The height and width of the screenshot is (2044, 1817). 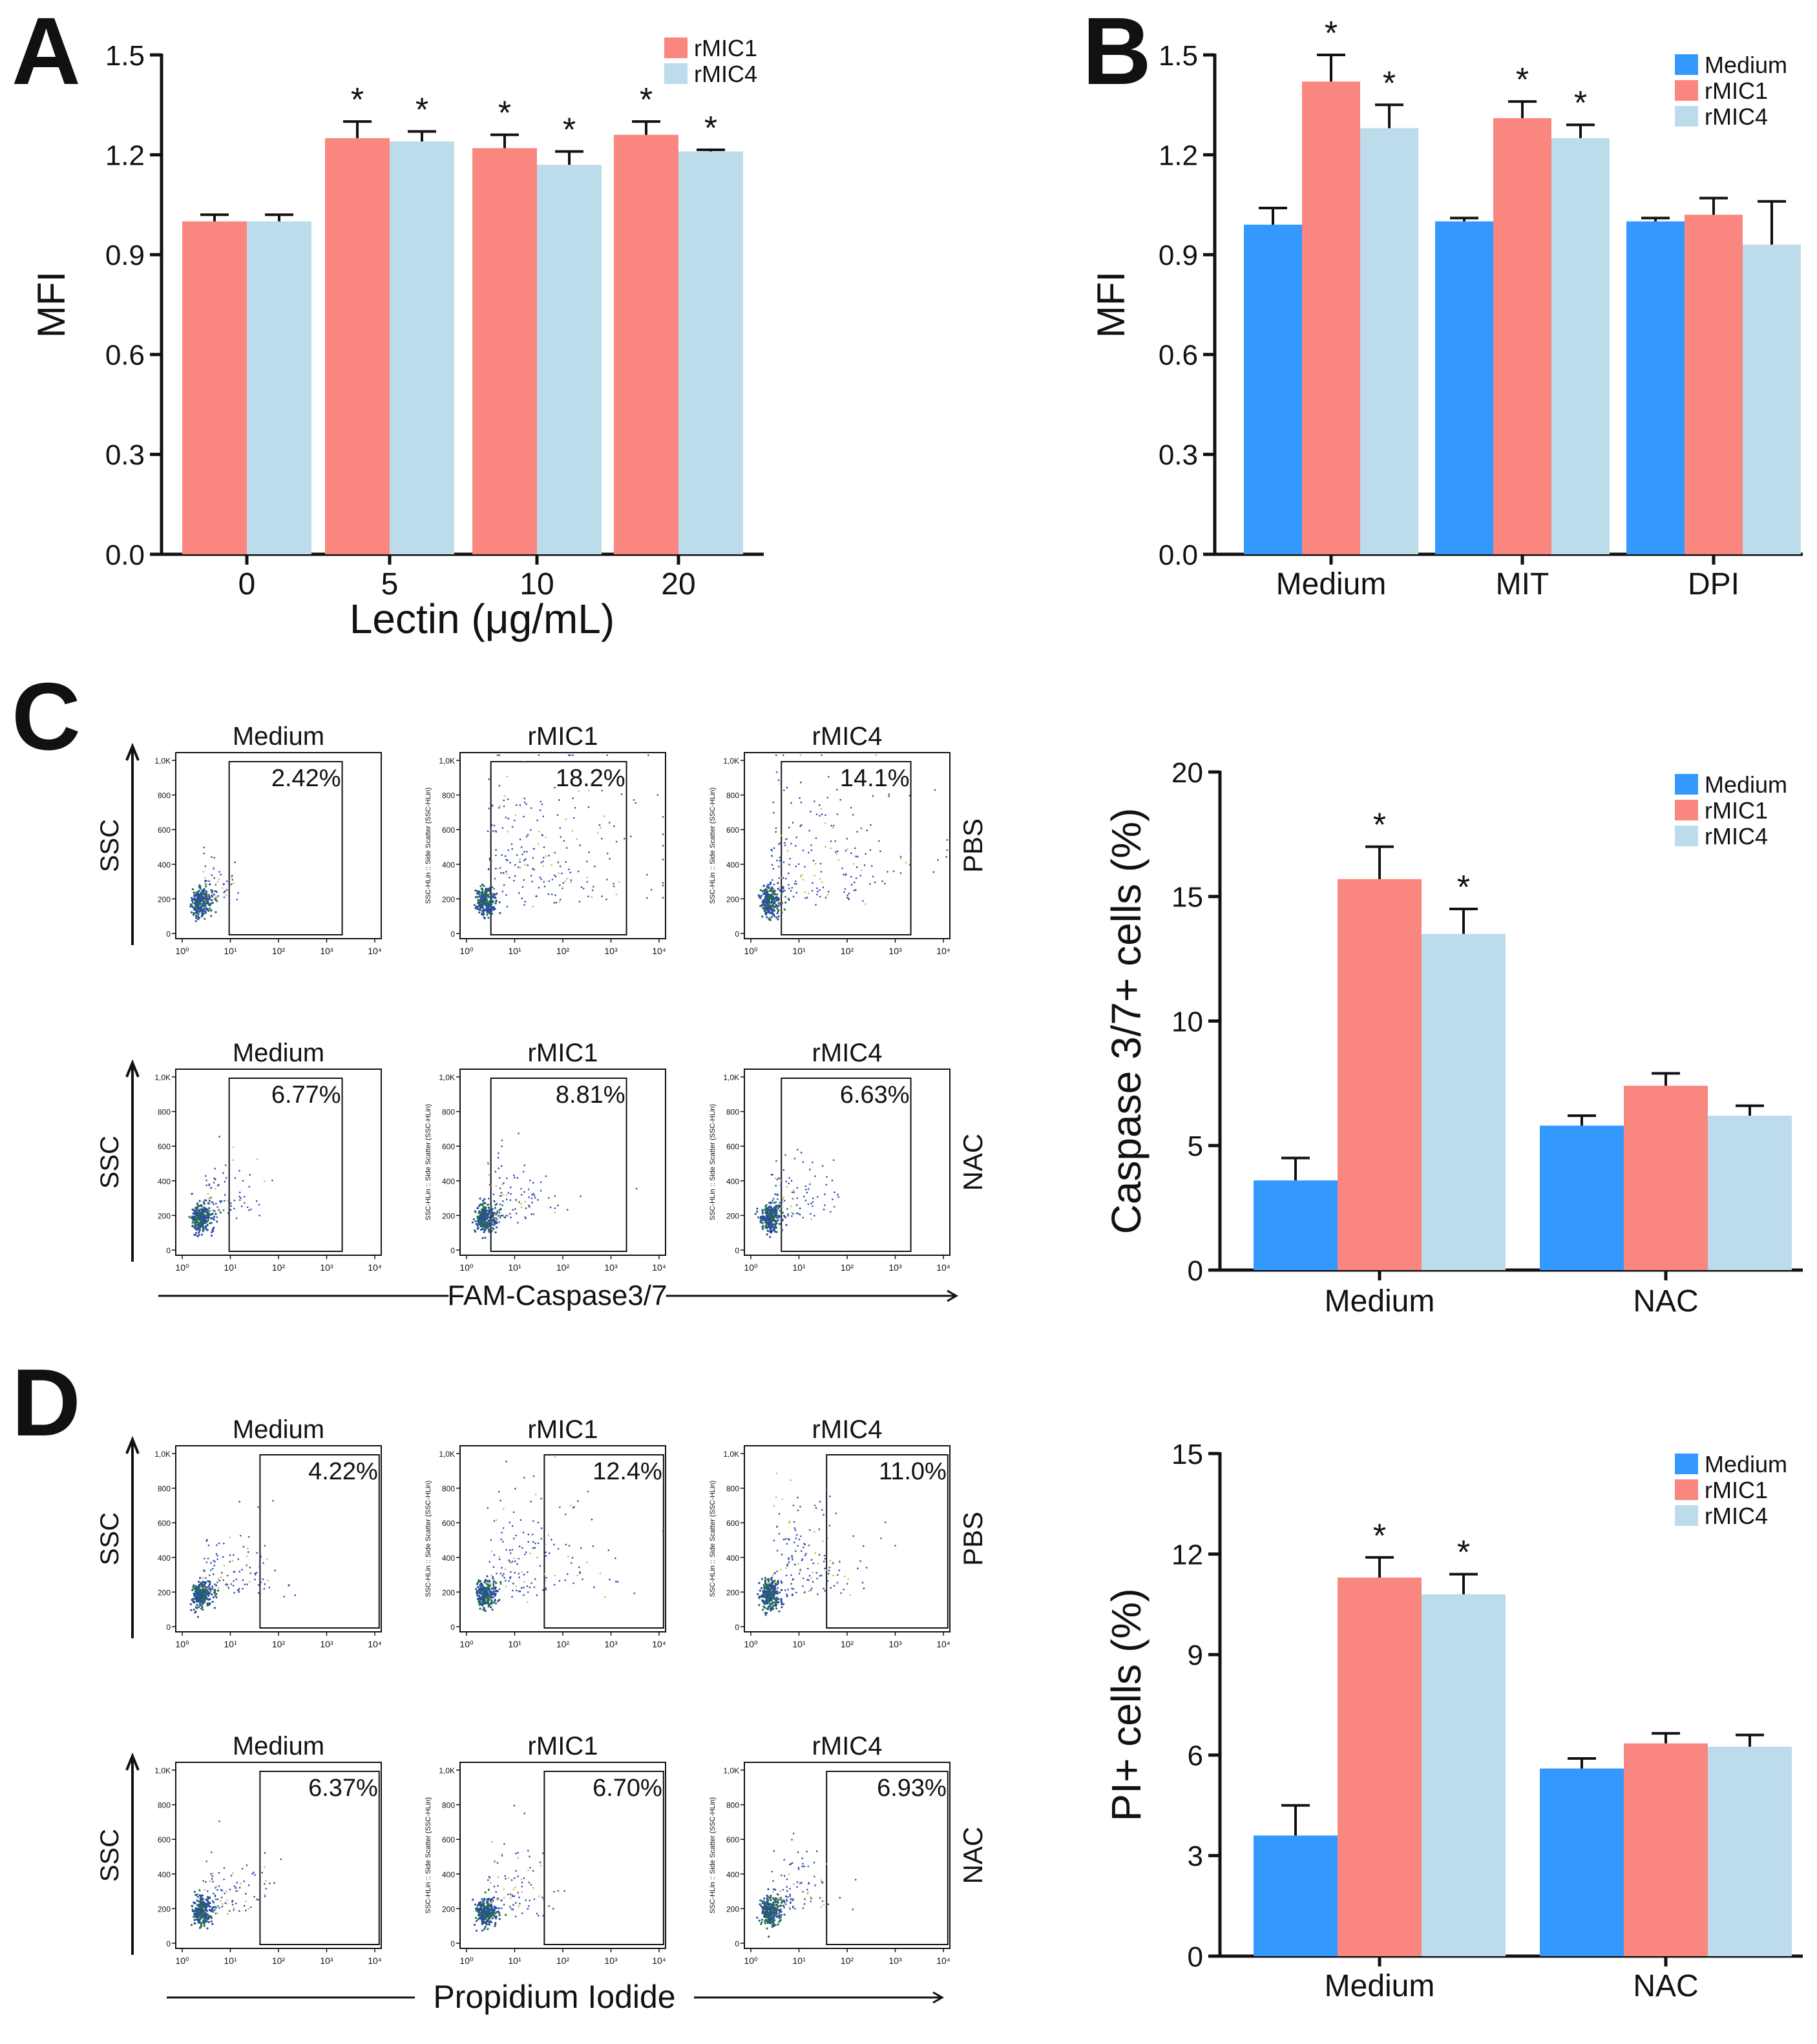 I want to click on gate-rectangle, so click(x=887, y=1541).